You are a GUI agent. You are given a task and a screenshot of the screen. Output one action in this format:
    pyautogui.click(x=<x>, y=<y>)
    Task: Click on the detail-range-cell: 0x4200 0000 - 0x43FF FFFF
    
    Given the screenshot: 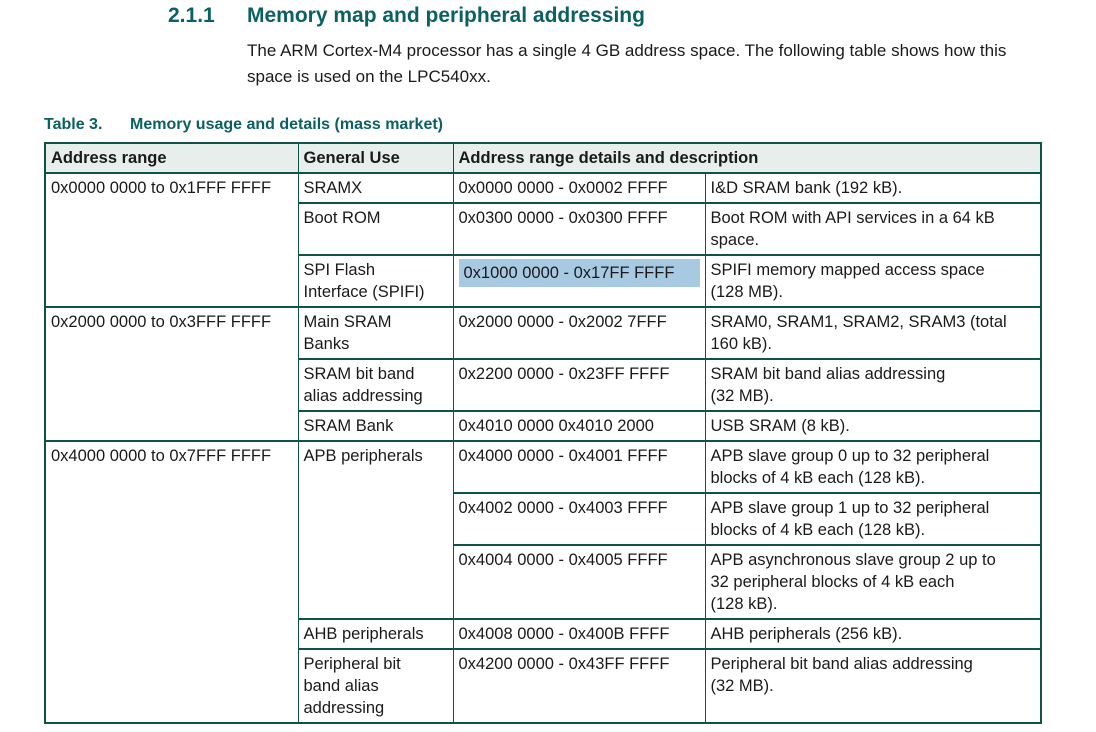 What is the action you would take?
    pyautogui.click(x=579, y=686)
    